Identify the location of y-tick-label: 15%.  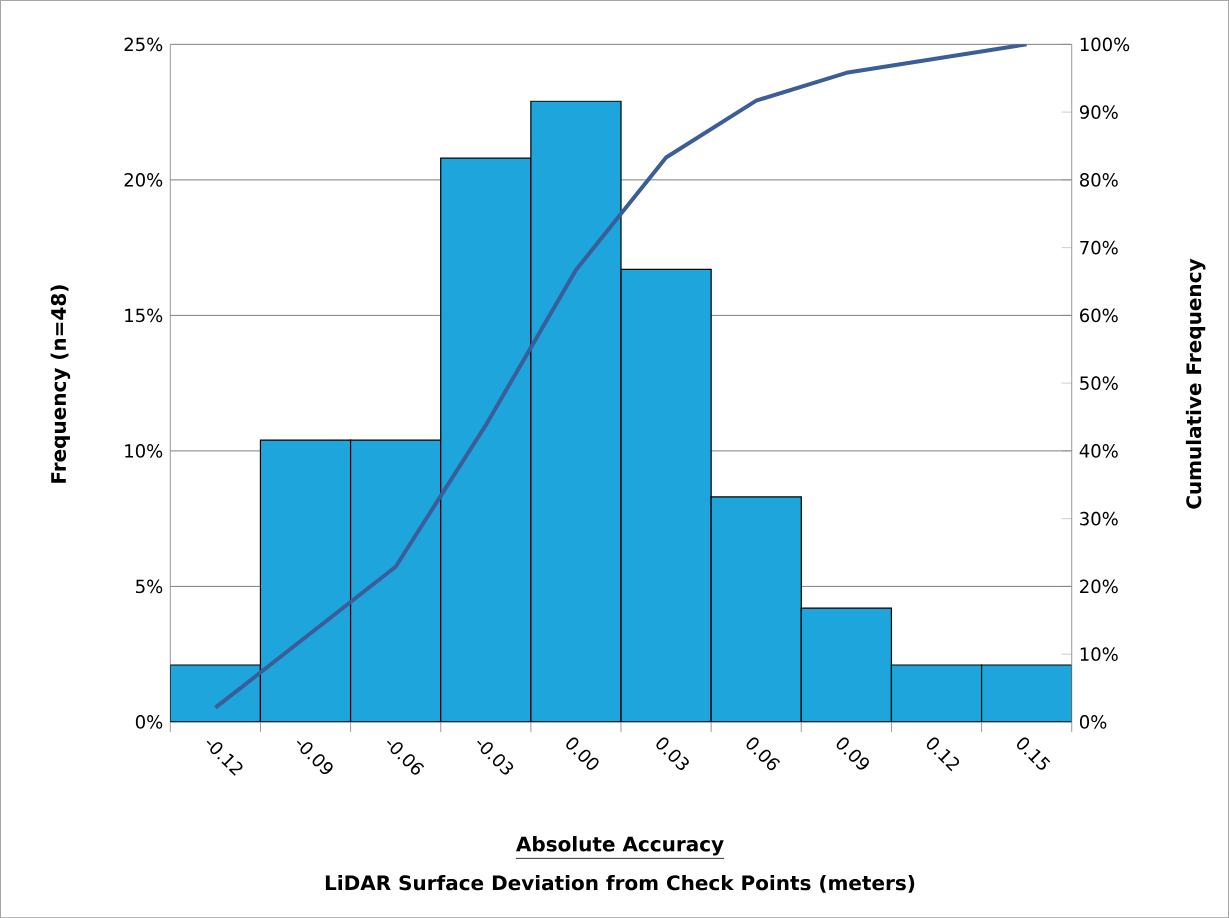
(144, 315).